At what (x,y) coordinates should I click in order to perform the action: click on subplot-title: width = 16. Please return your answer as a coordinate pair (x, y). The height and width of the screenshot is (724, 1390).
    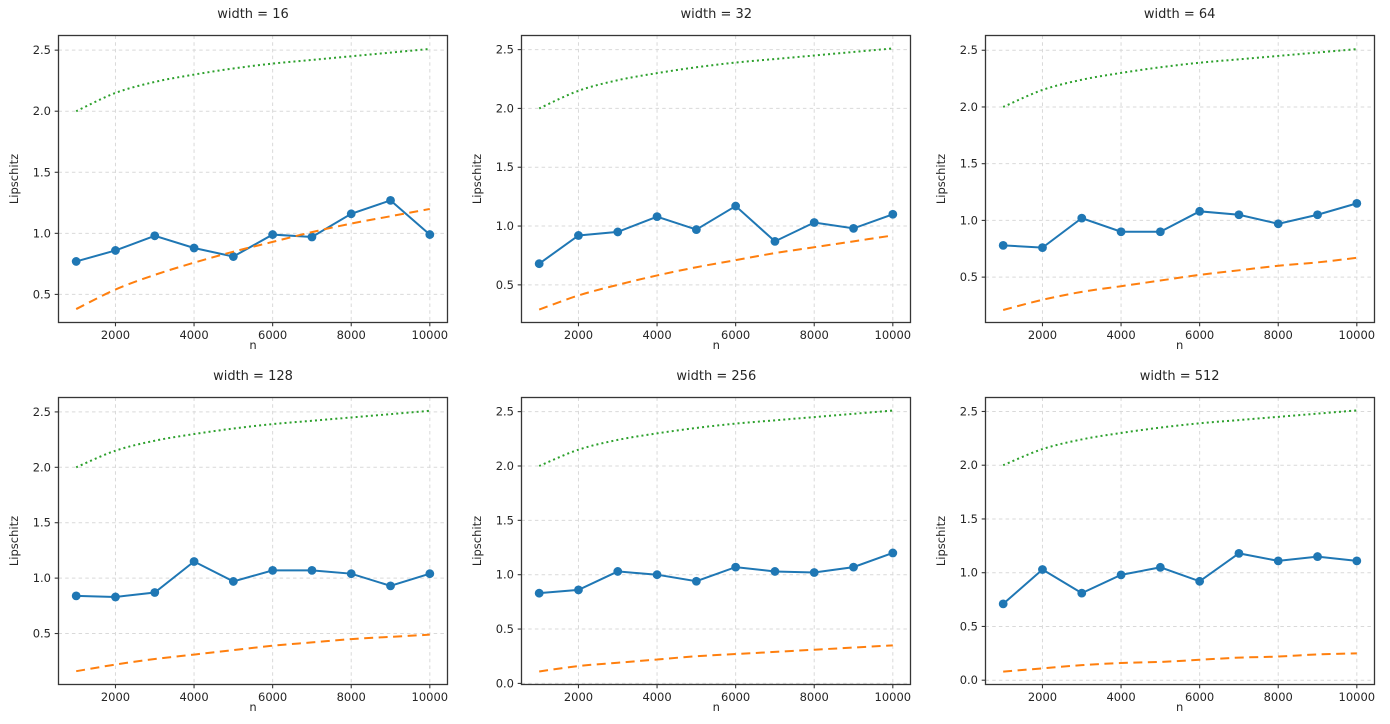
    Looking at the image, I should click on (253, 14).